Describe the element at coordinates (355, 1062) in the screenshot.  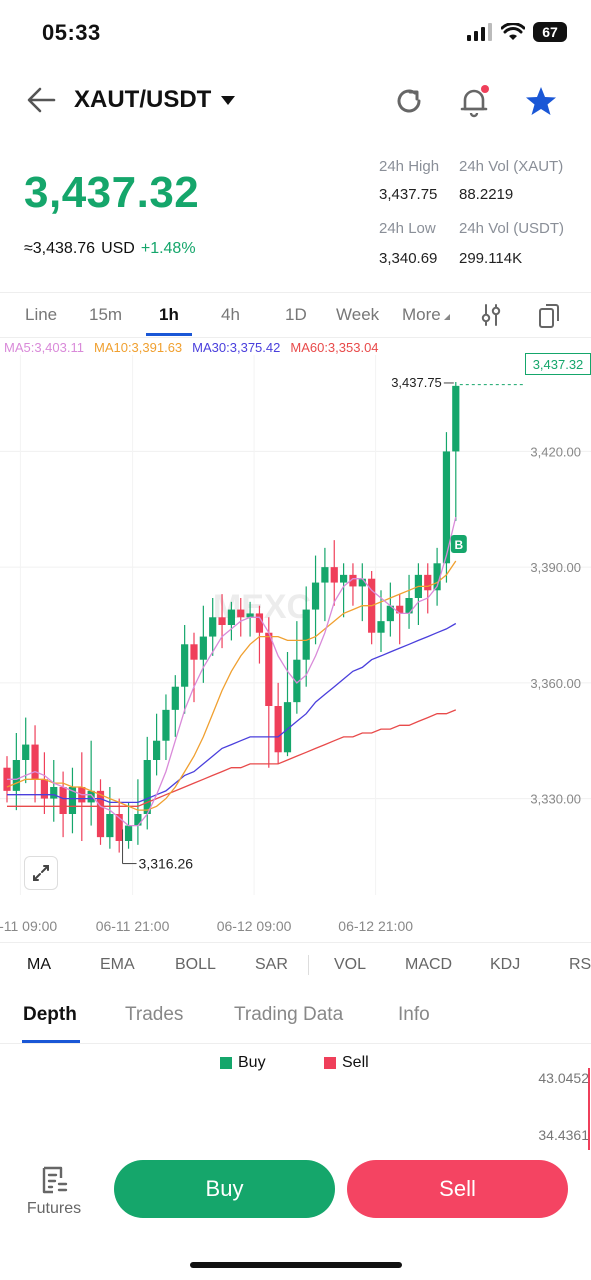
I see `depth-sell-label: Sell` at that location.